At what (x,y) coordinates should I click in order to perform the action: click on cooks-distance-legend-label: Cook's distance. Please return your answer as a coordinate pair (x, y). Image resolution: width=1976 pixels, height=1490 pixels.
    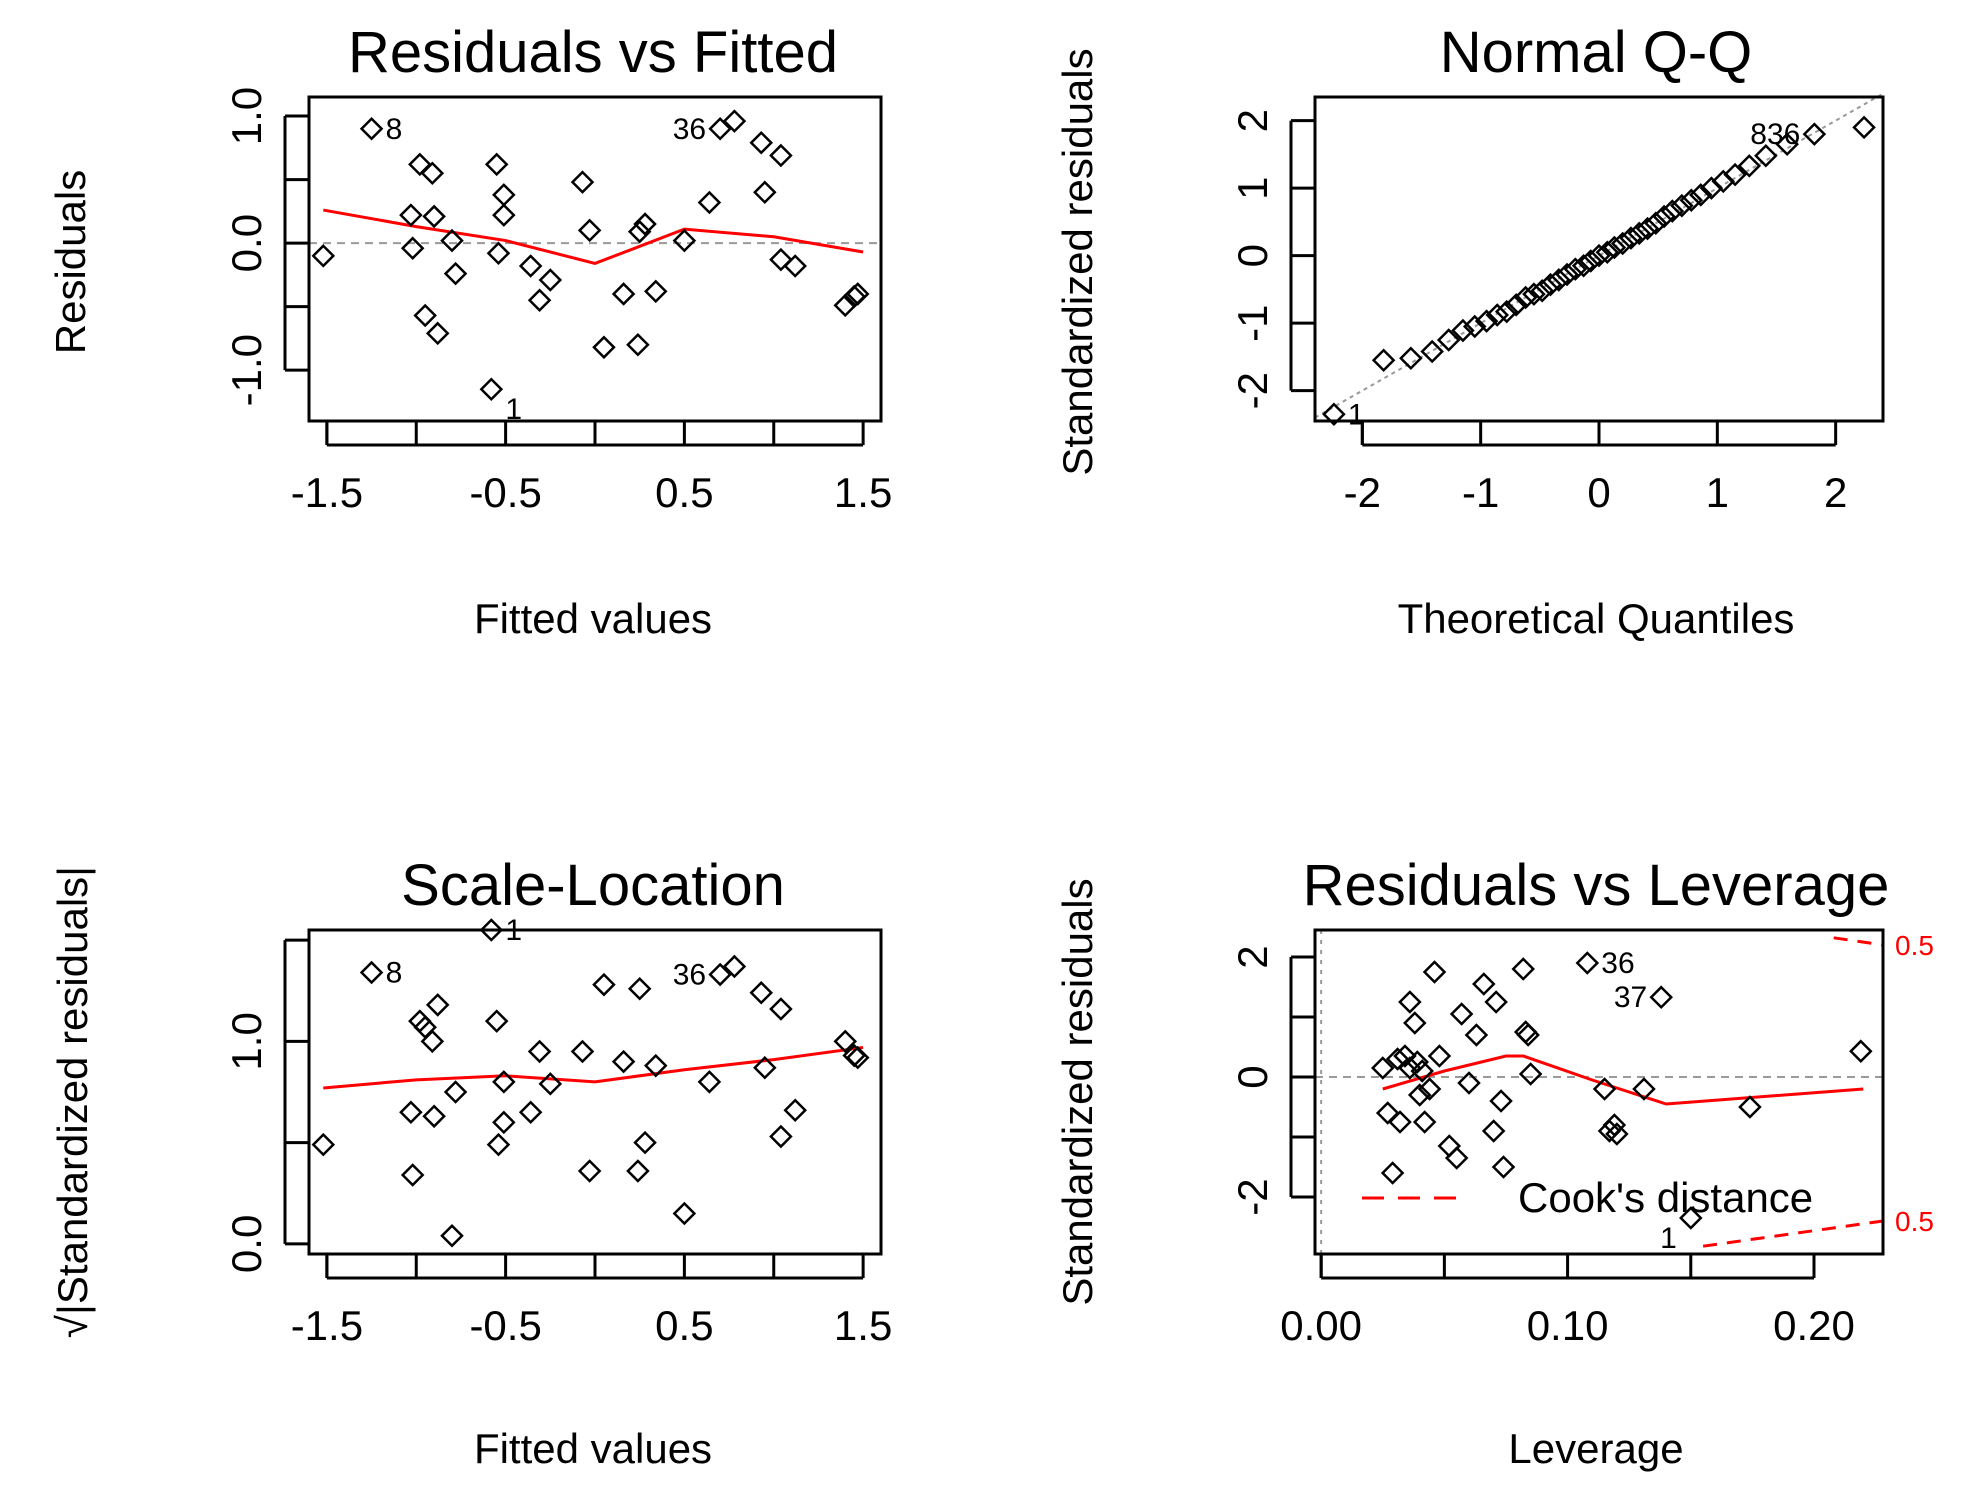
    Looking at the image, I should click on (1665, 1197).